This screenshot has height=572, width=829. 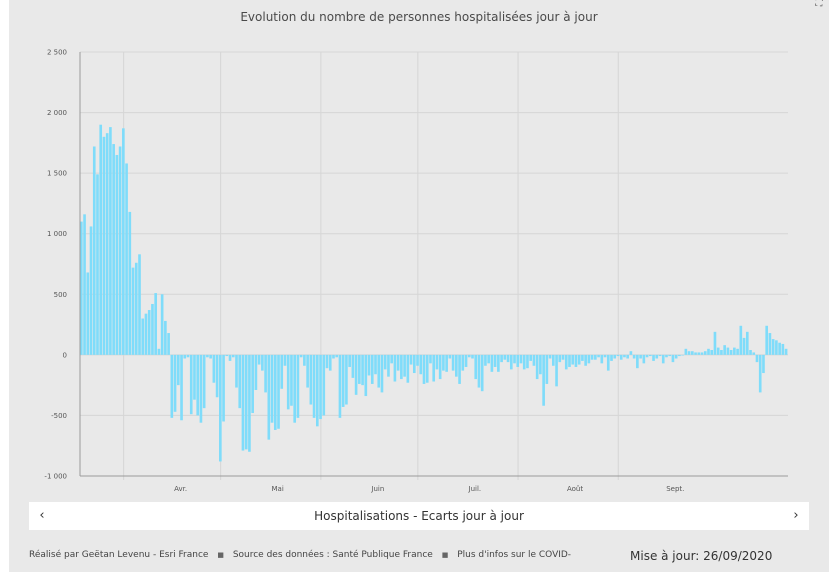 What do you see at coordinates (819, 4) in the screenshot?
I see `expand-icon: ⛶` at bounding box center [819, 4].